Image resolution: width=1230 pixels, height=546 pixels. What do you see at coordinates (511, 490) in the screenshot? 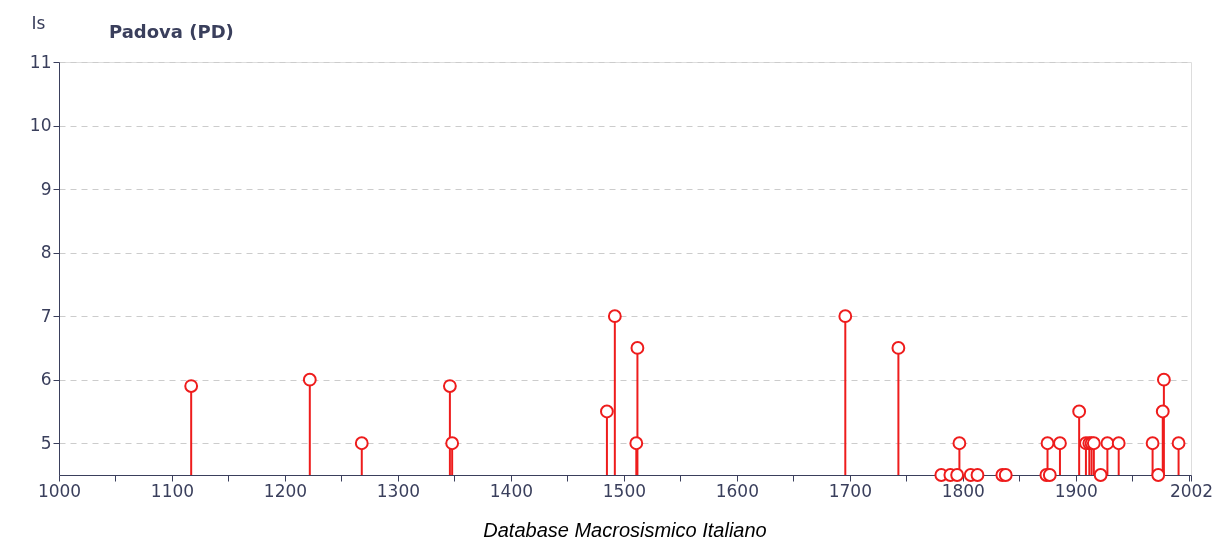
I see `x-tick-label: 1400` at bounding box center [511, 490].